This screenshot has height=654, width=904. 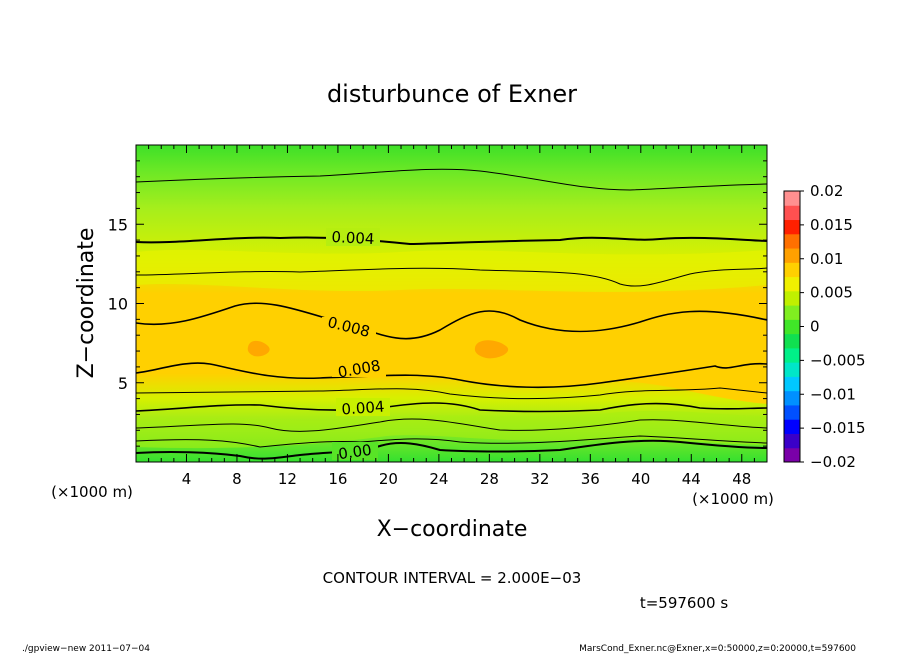 I want to click on colorbar-tick-label: 0.02, so click(x=826, y=191).